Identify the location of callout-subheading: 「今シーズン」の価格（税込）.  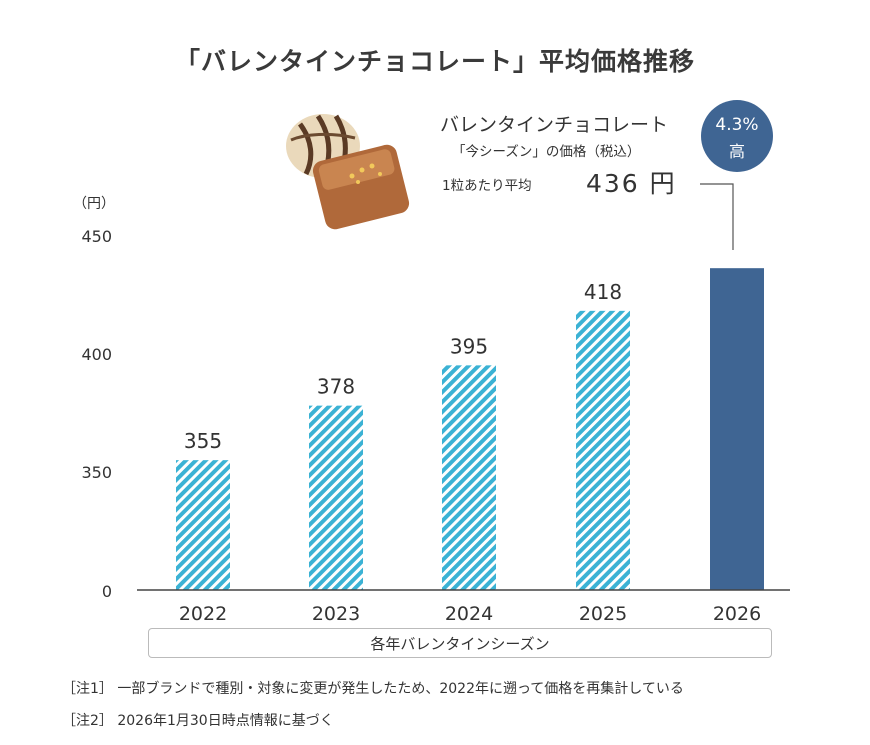
(546, 152).